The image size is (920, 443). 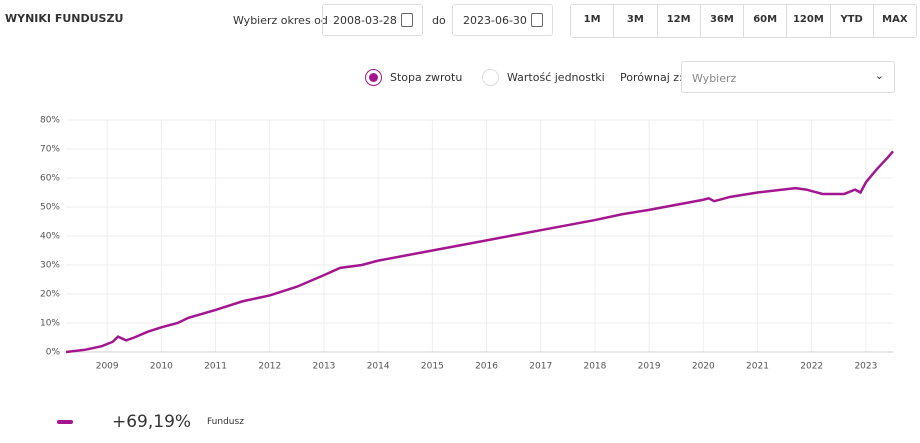 What do you see at coordinates (811, 367) in the screenshot?
I see `x-tick-label: 2022` at bounding box center [811, 367].